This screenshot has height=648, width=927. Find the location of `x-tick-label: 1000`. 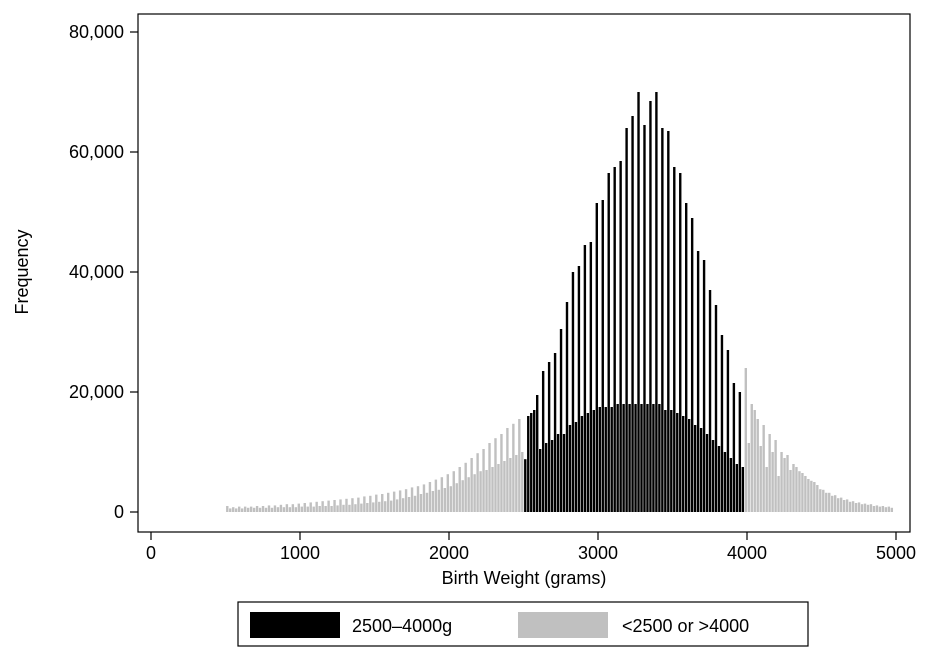

x-tick-label: 1000 is located at coordinates (300, 553).